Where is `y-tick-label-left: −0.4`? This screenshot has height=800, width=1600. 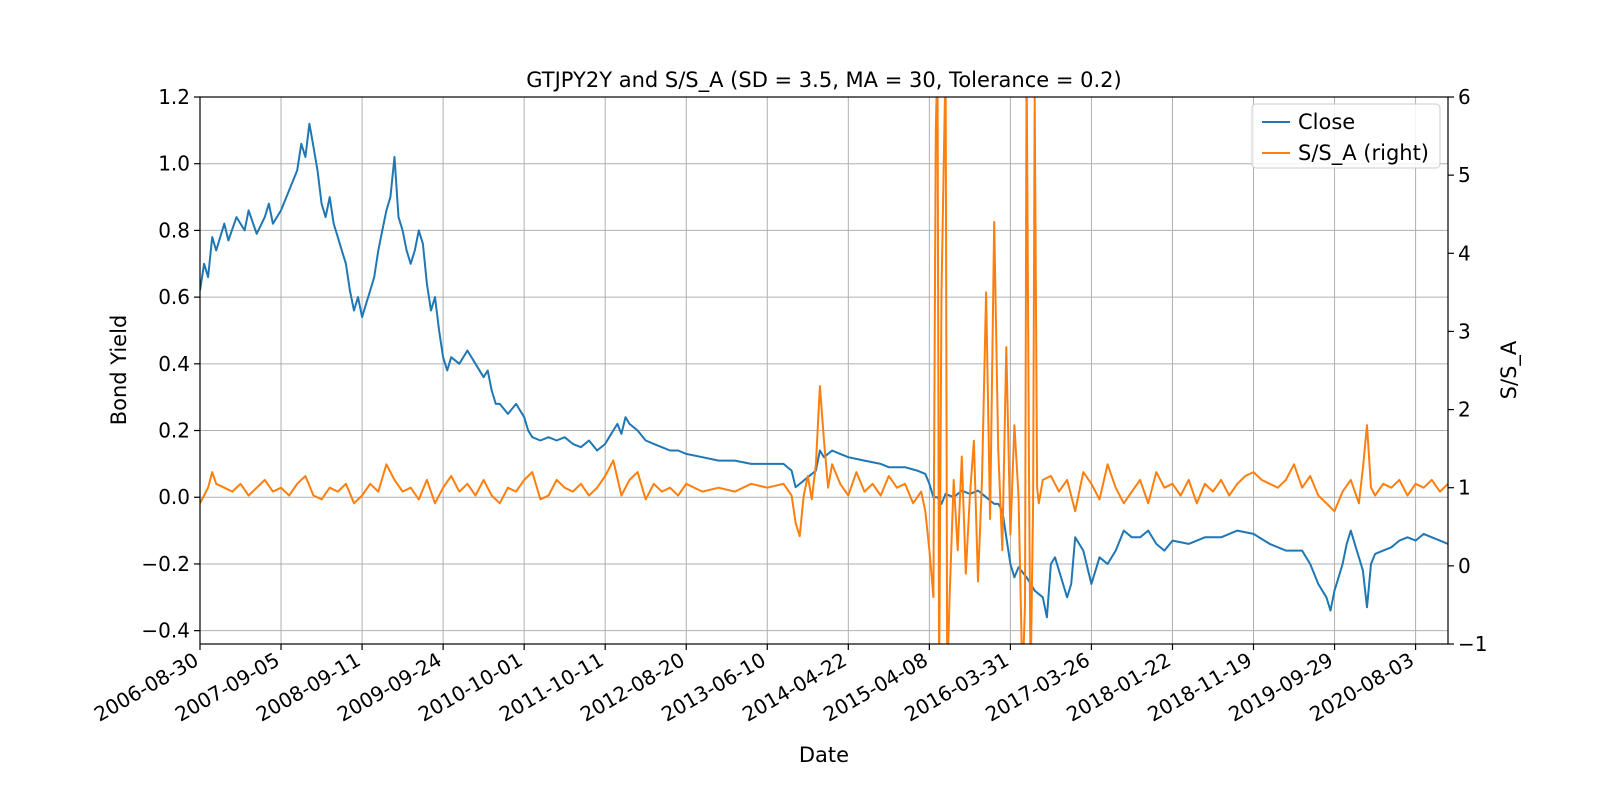
y-tick-label-left: −0.4 is located at coordinates (165, 631).